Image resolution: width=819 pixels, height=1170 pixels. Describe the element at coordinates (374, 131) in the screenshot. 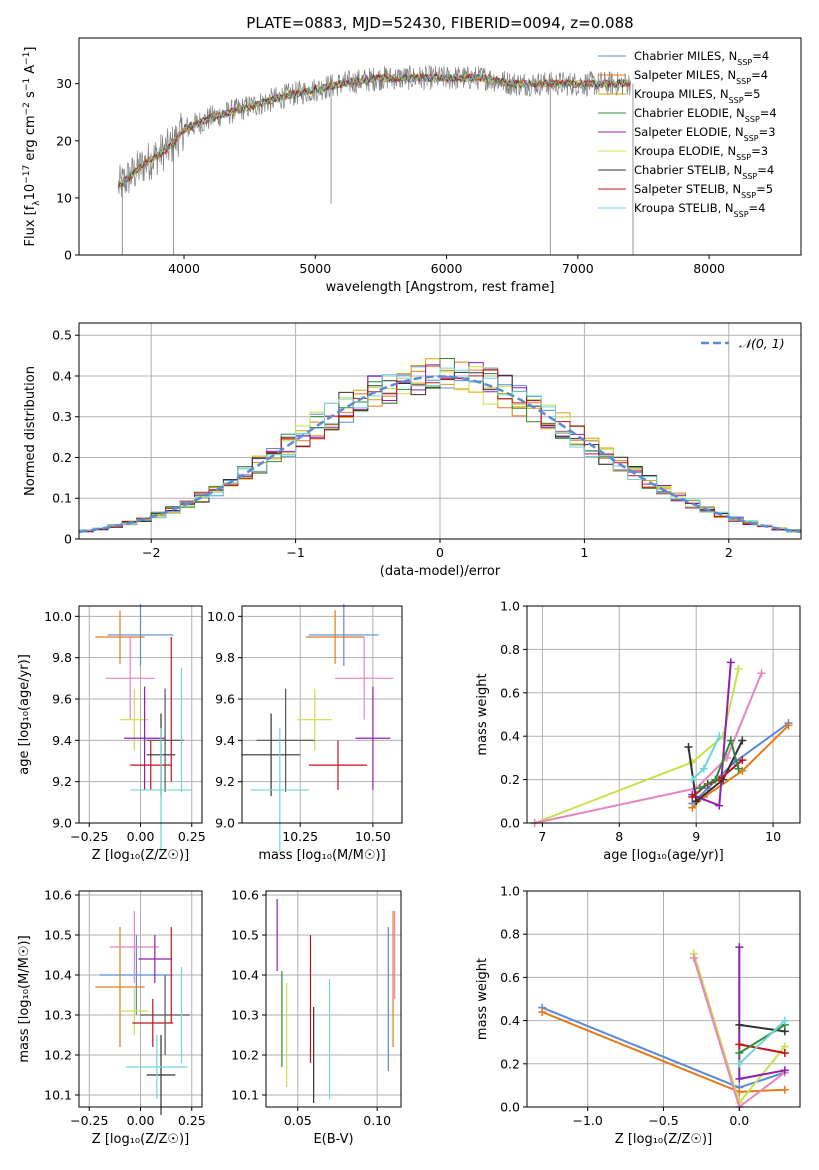

I see `model-spectrum-line` at that location.